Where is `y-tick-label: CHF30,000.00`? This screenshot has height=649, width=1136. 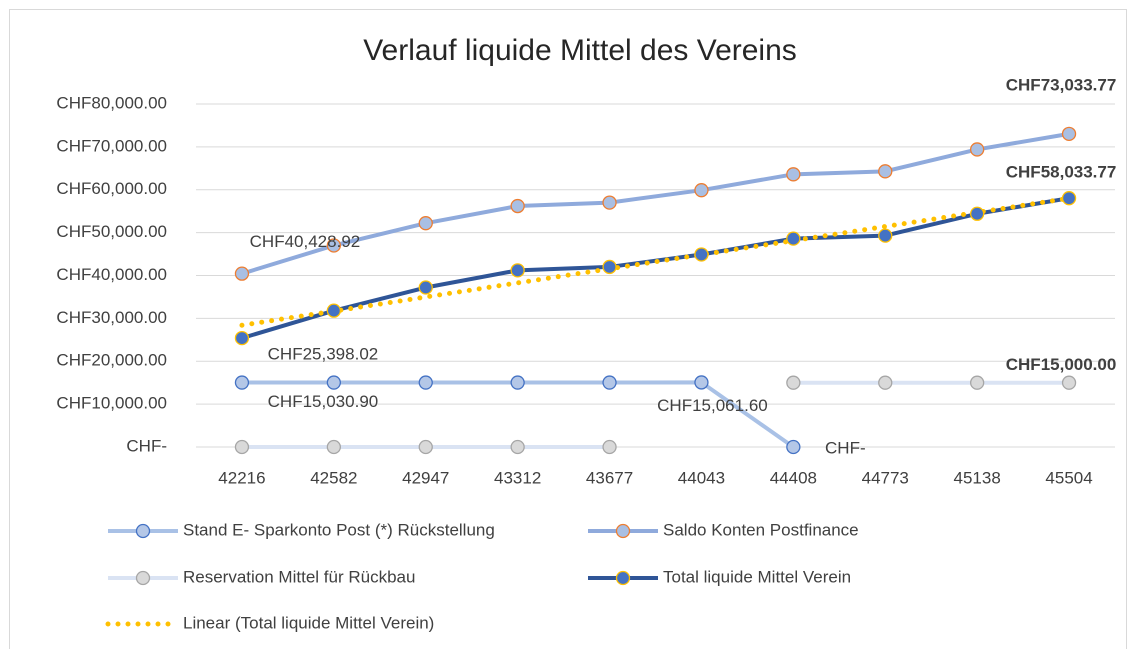
y-tick-label: CHF30,000.00 is located at coordinates (111, 317).